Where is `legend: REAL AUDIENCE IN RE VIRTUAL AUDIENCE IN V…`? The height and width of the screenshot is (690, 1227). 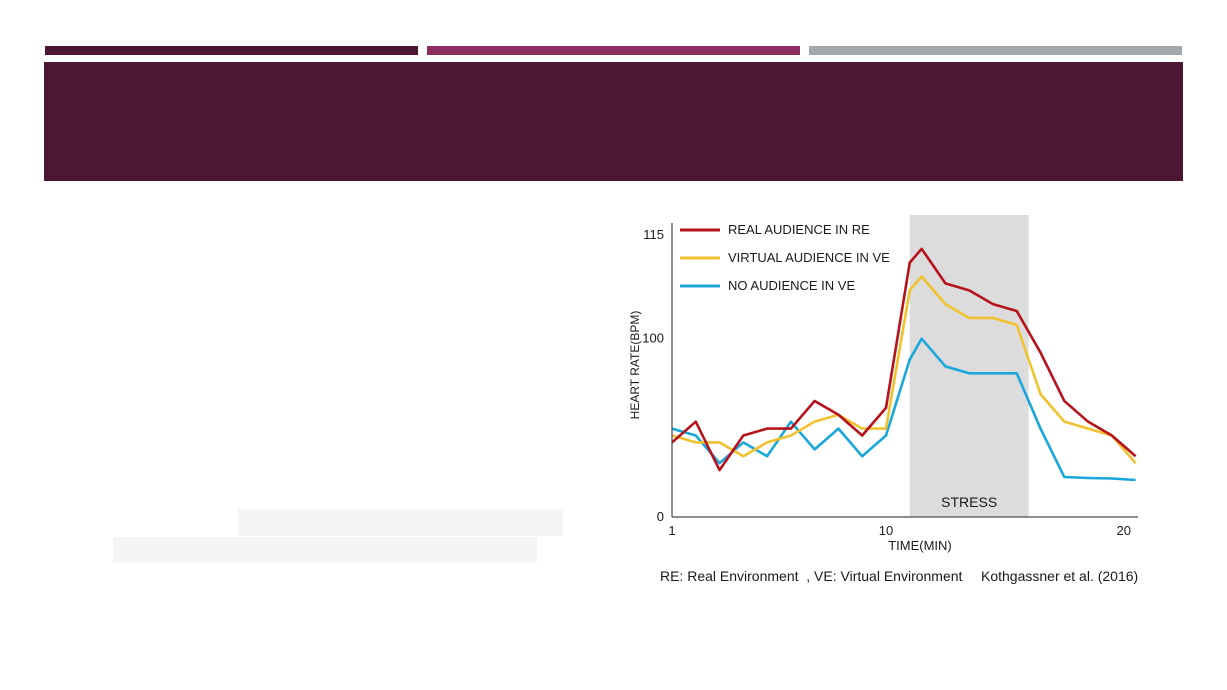
legend: REAL AUDIENCE IN RE VIRTUAL AUDIENCE IN V… is located at coordinates (785, 257).